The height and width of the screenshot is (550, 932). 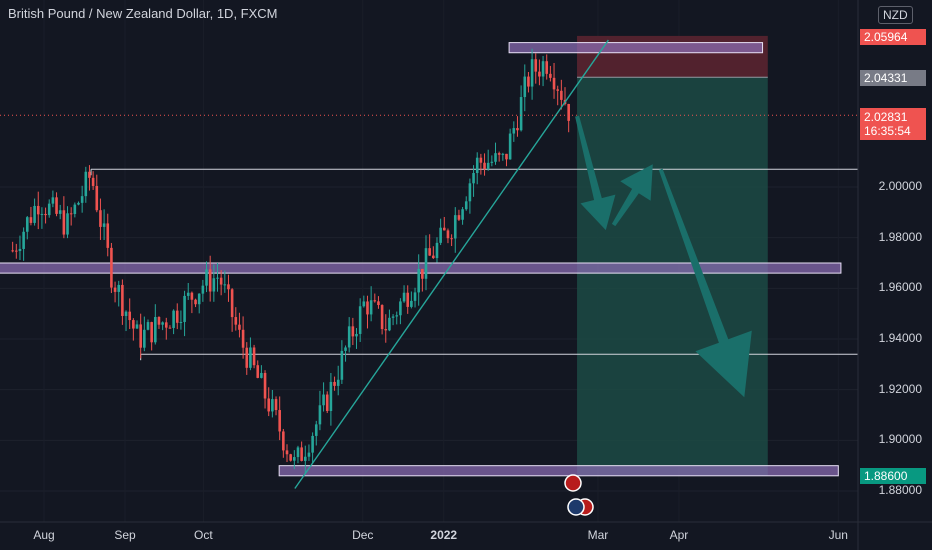 What do you see at coordinates (363, 535) in the screenshot?
I see `time-tick-label: Dec` at bounding box center [363, 535].